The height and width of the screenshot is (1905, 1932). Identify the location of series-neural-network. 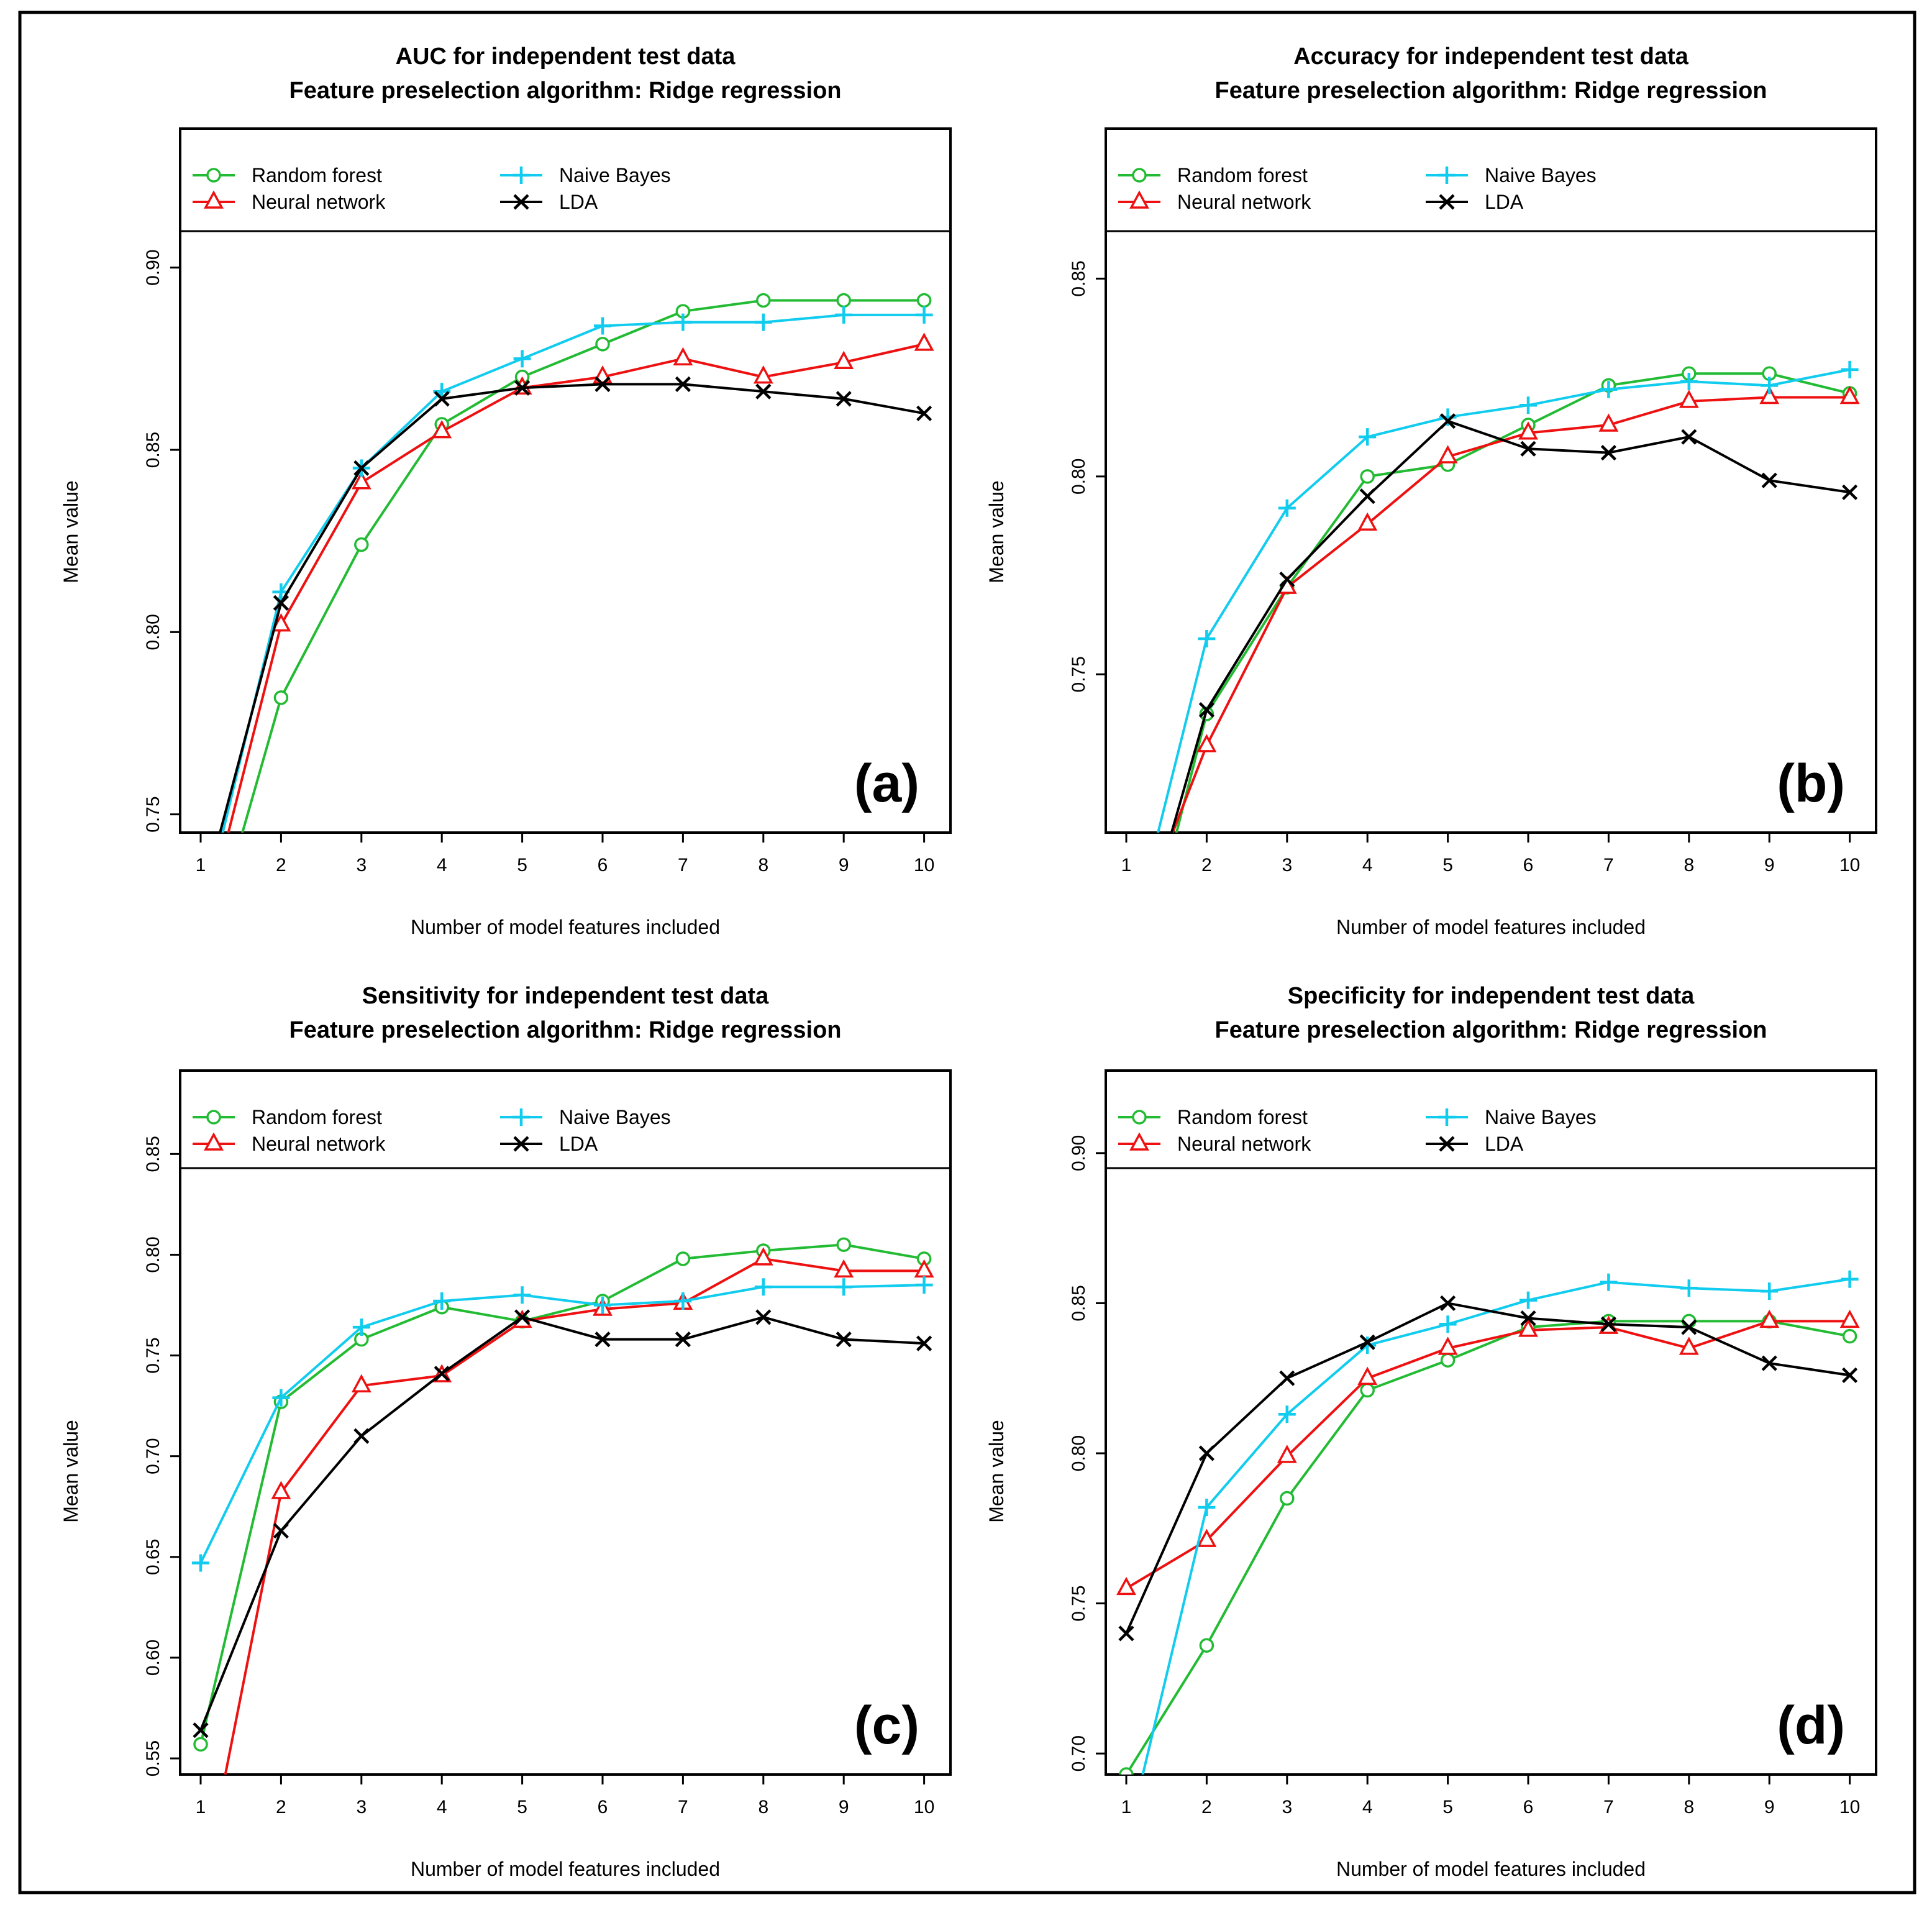
(580, 582).